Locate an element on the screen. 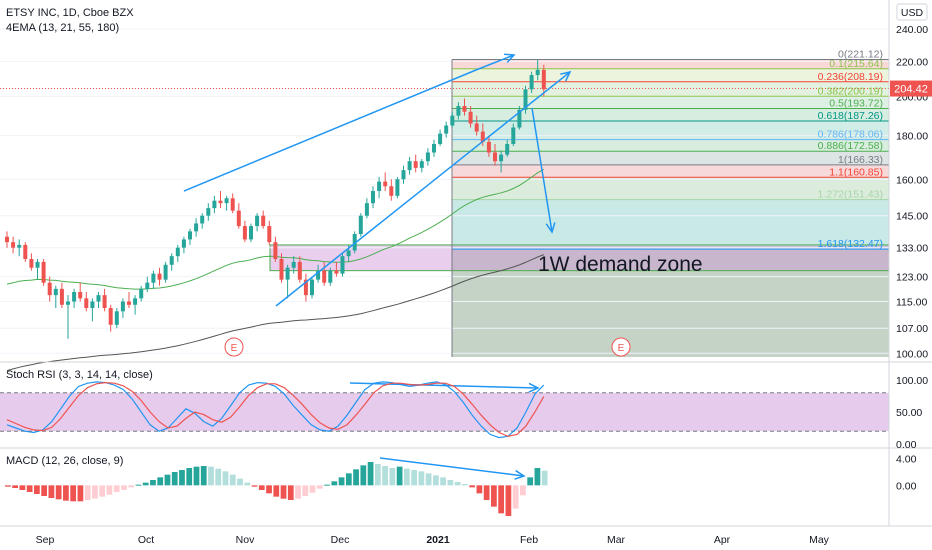 Image resolution: width=932 pixels, height=550 pixels. earnings-marker-1: E is located at coordinates (234, 347).